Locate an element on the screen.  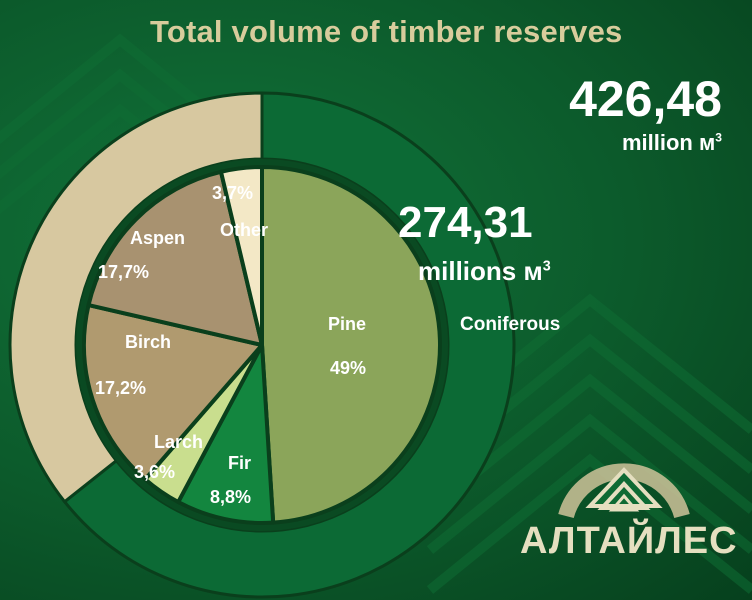
pie-slice-other is located at coordinates (241, 256).